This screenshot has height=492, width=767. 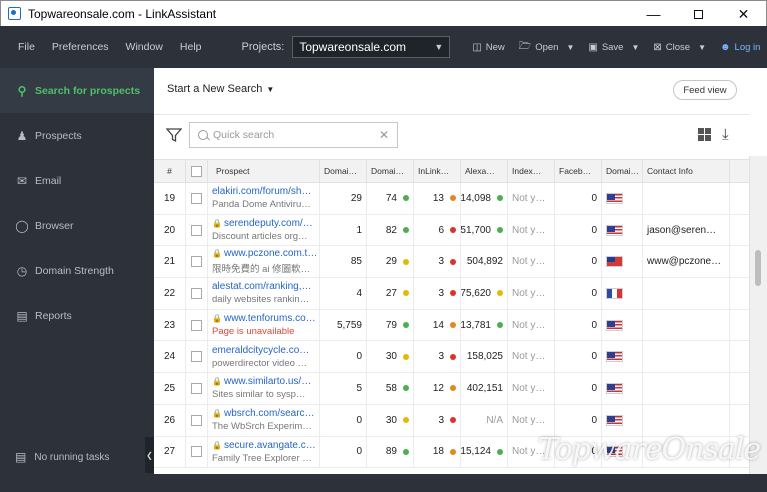 What do you see at coordinates (740, 47) in the screenshot?
I see `login-button: ☻ Log in` at bounding box center [740, 47].